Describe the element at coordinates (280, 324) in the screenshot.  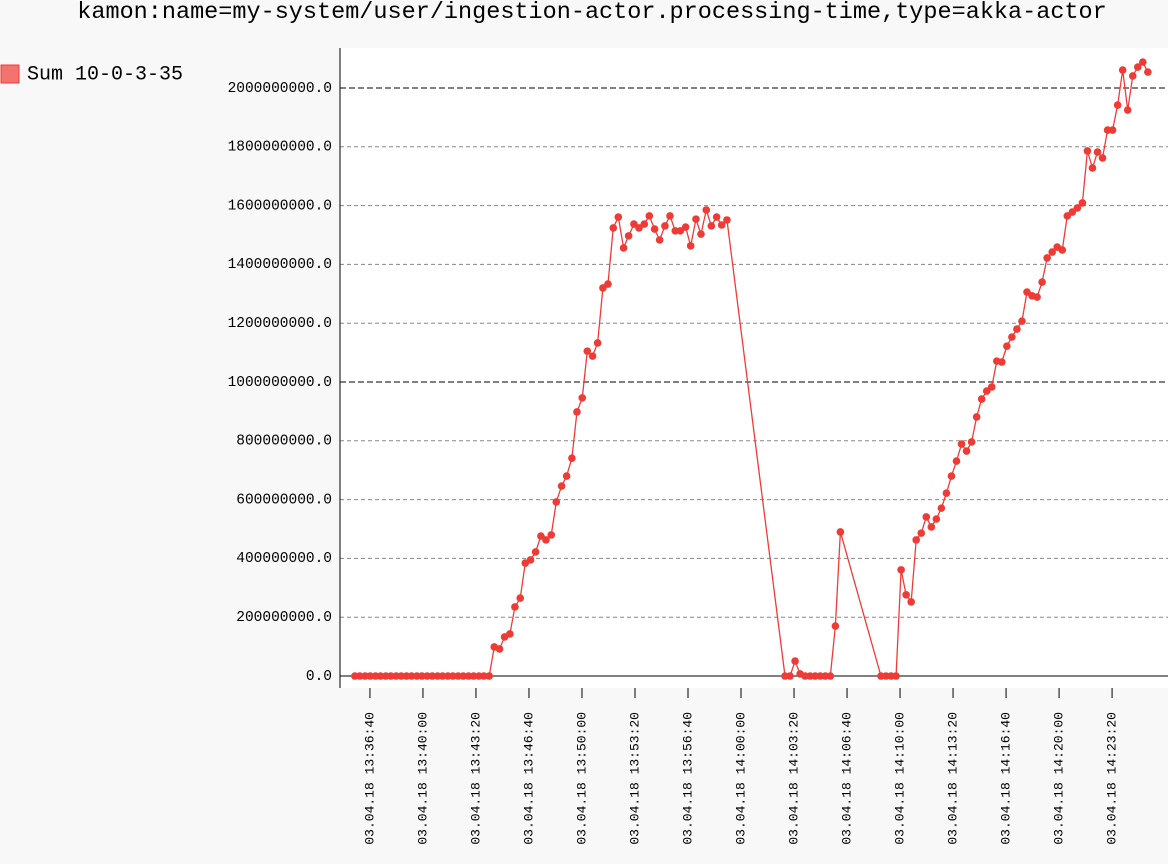
I see `y-tick-label: 1200000000.0` at that location.